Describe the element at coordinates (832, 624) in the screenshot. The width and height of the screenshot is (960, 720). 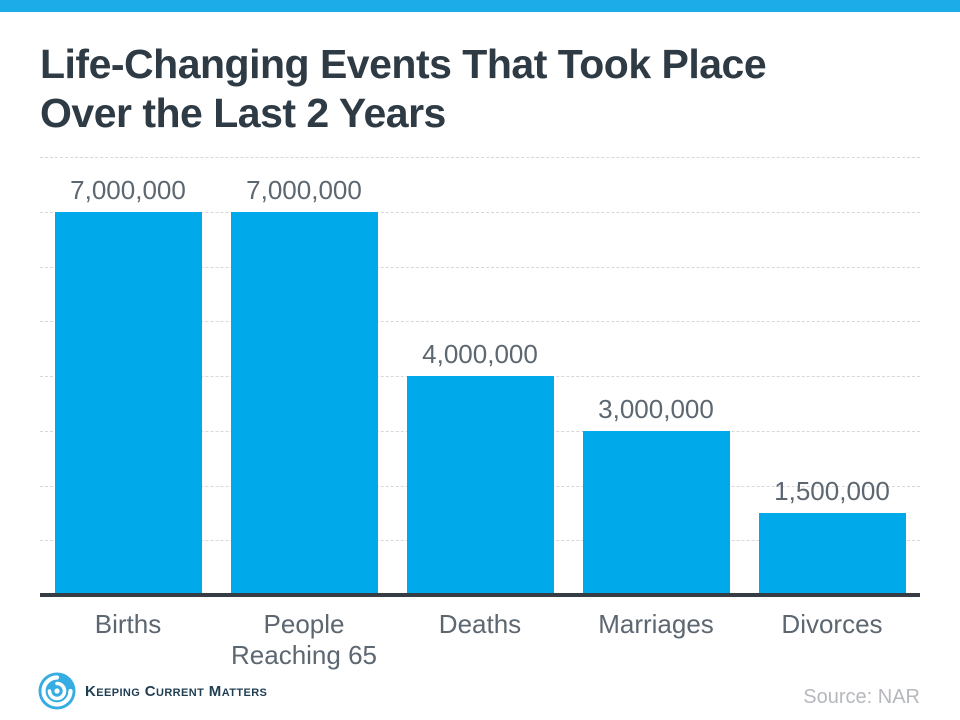
I see `category-label: Divorces` at that location.